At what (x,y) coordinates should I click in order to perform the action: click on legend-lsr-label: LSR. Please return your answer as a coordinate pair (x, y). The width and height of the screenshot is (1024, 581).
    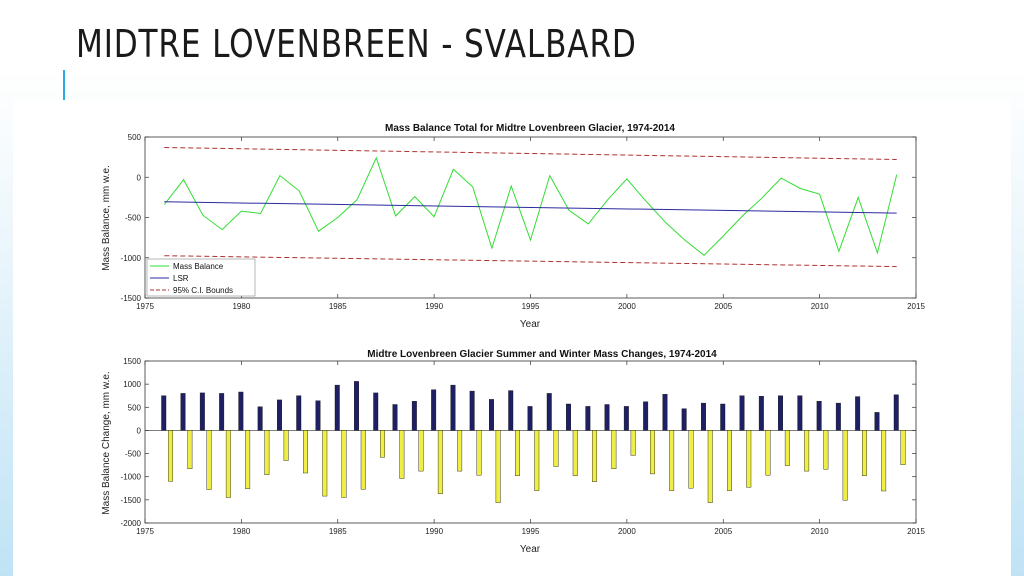
    Looking at the image, I should click on (181, 278).